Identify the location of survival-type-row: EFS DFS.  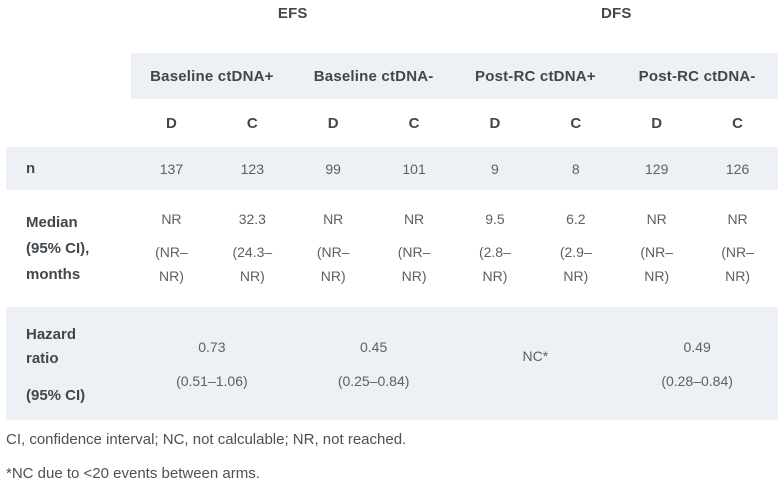
(392, 26).